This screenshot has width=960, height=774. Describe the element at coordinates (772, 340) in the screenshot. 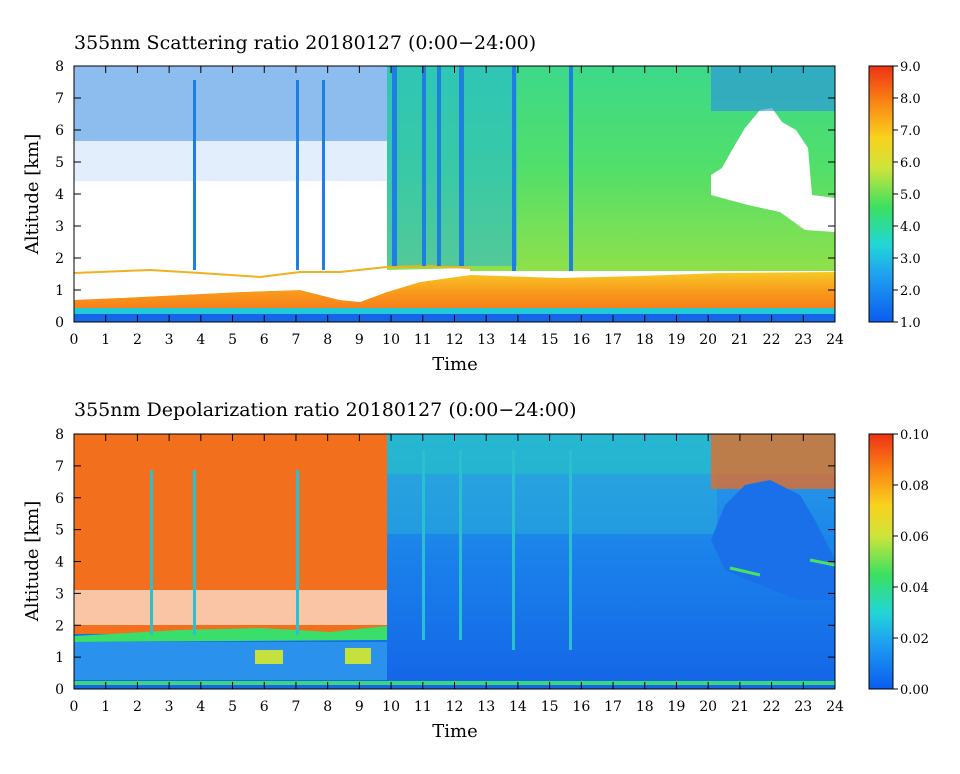

I see `x-tick-label: 22` at that location.